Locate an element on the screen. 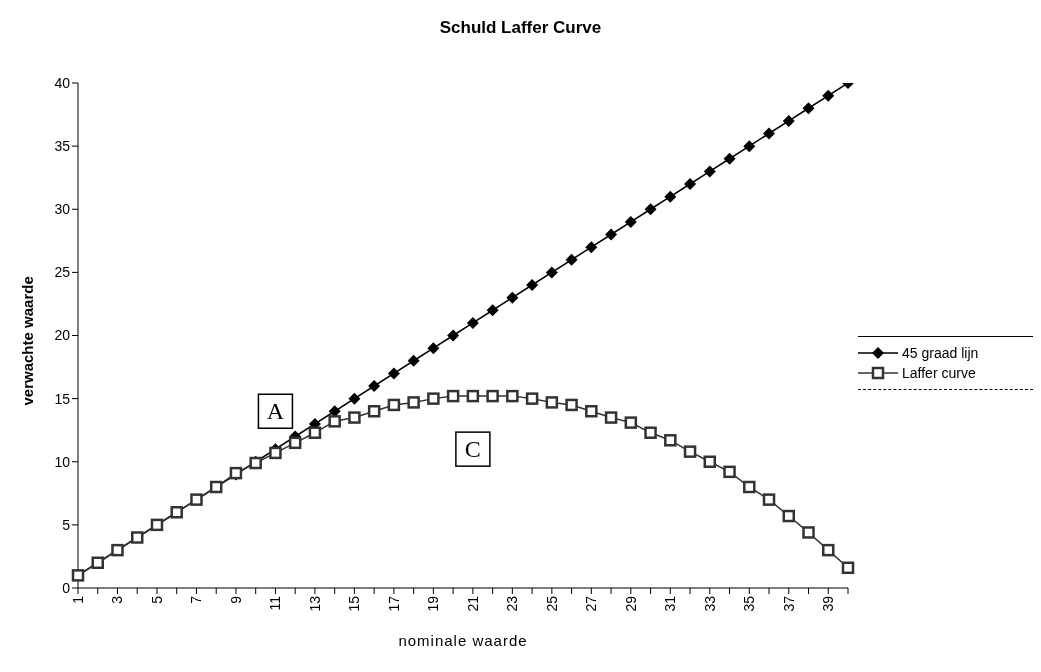  y-tick-label: 20 is located at coordinates (62, 335).